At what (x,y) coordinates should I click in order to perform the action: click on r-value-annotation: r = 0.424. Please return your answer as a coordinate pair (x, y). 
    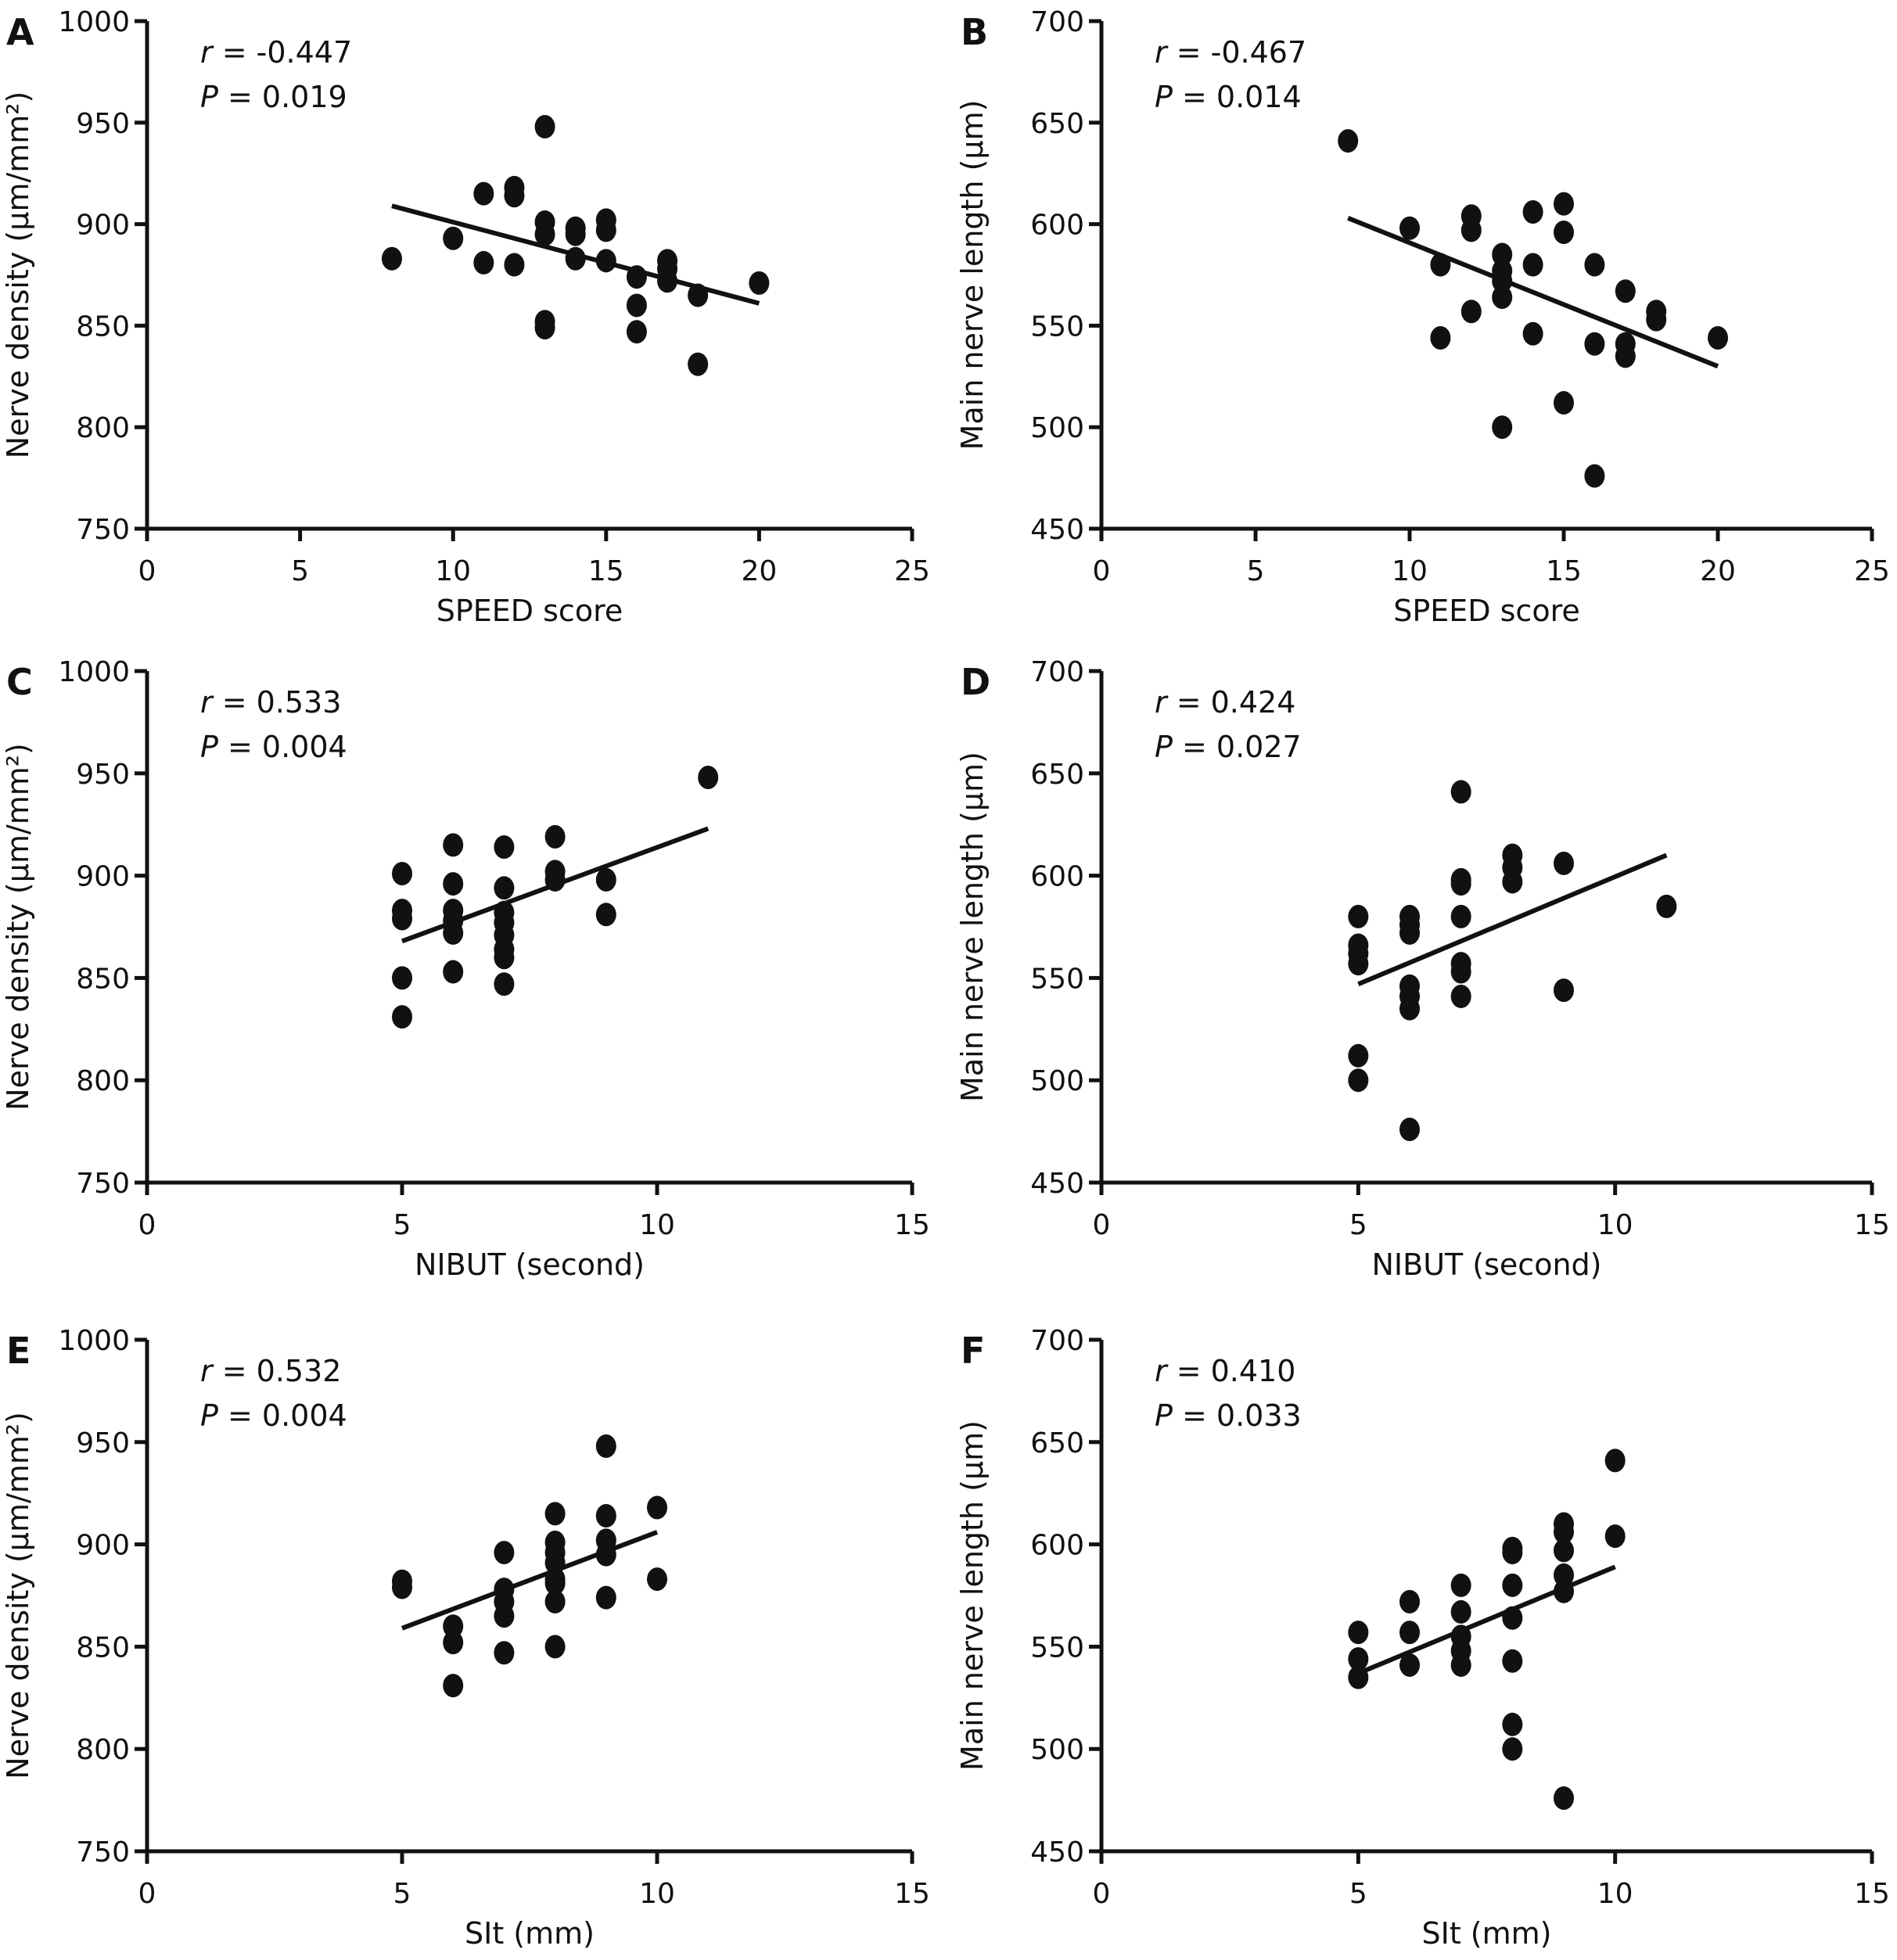
    Looking at the image, I should click on (1225, 702).